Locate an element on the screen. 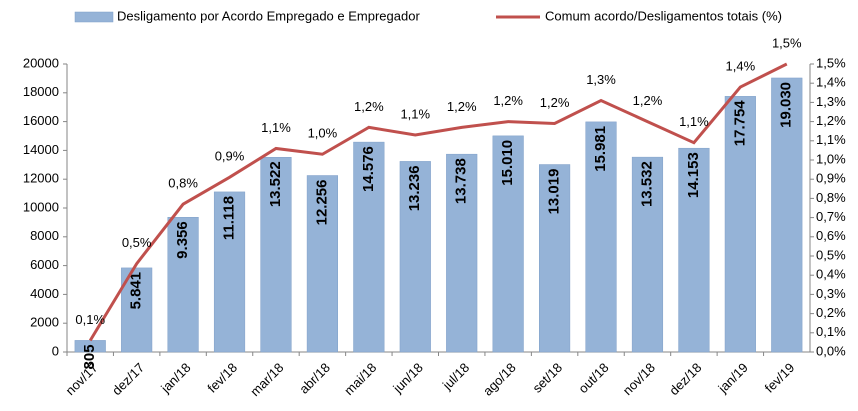 Image resolution: width=858 pixels, height=411 pixels. line-value-label: 0,1% is located at coordinates (90, 319).